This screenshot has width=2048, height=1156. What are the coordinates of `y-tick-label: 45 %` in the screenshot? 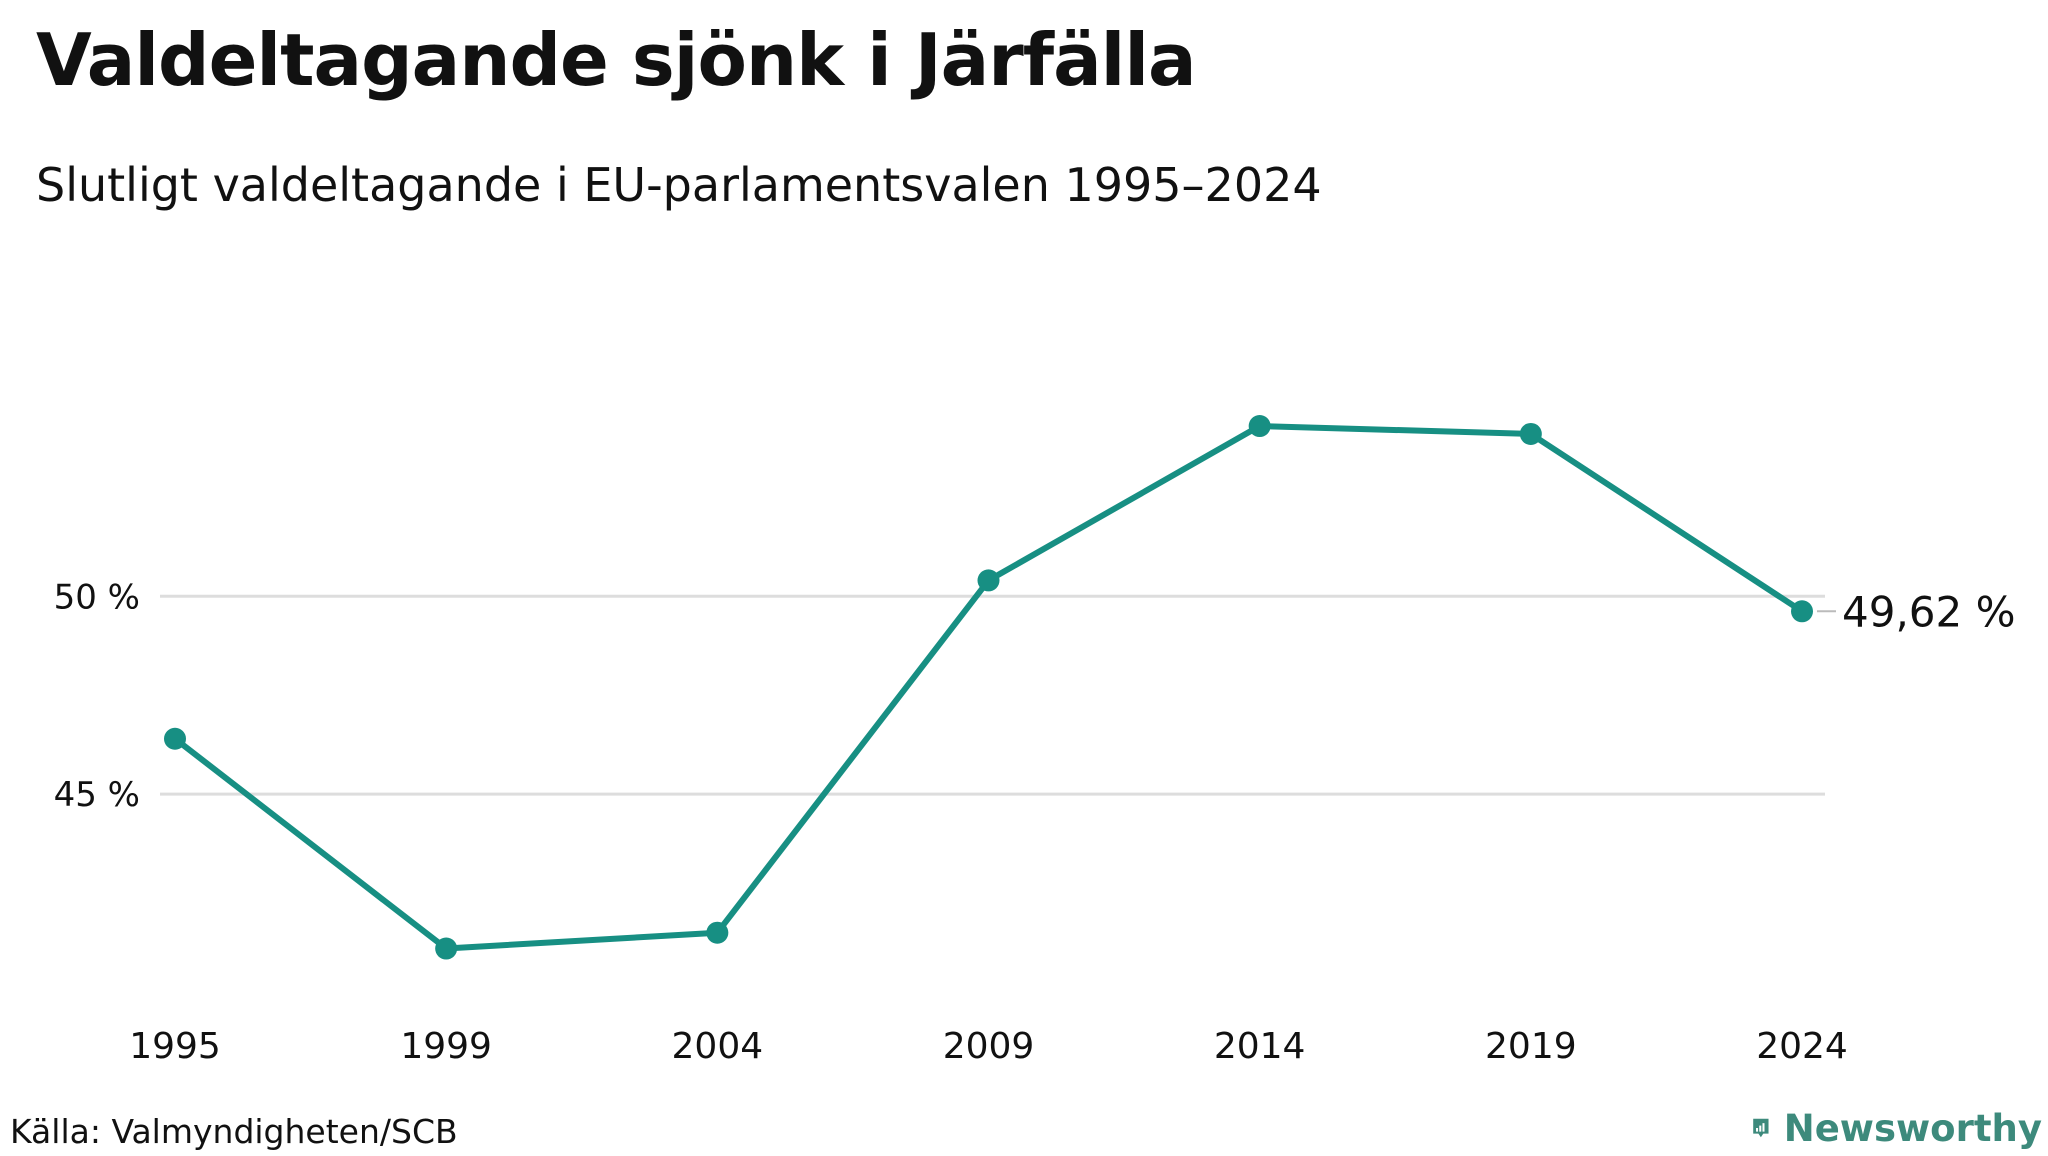 It's located at (97, 795).